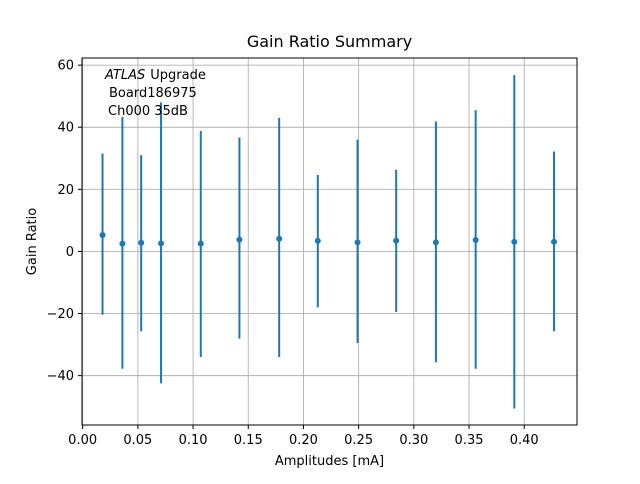  Describe the element at coordinates (469, 440) in the screenshot. I see `x-tick-label: 0.35` at that location.